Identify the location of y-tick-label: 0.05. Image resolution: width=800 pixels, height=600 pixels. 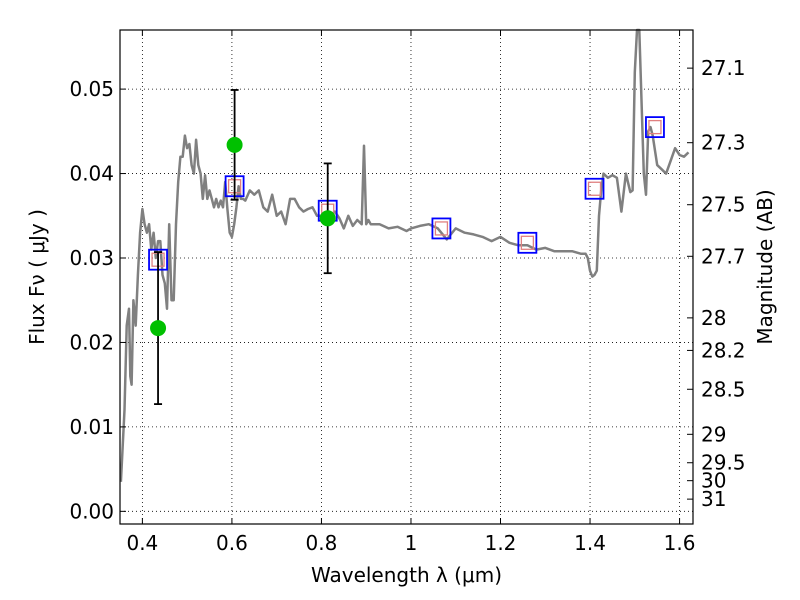
(91, 89).